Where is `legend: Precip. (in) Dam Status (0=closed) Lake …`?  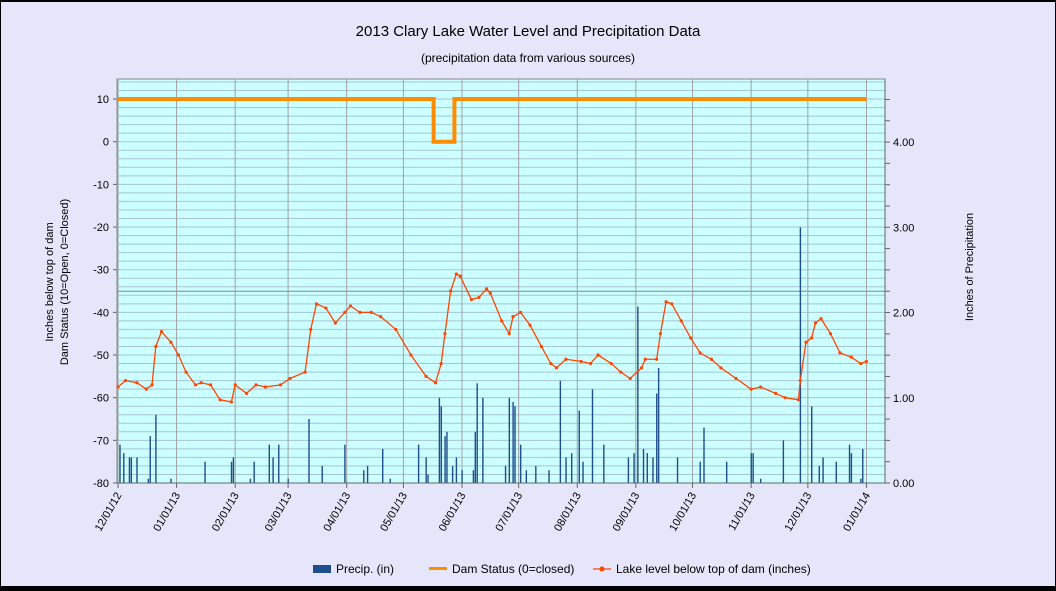
legend: Precip. (in) Dam Status (0=closed) Lake … is located at coordinates (562, 569).